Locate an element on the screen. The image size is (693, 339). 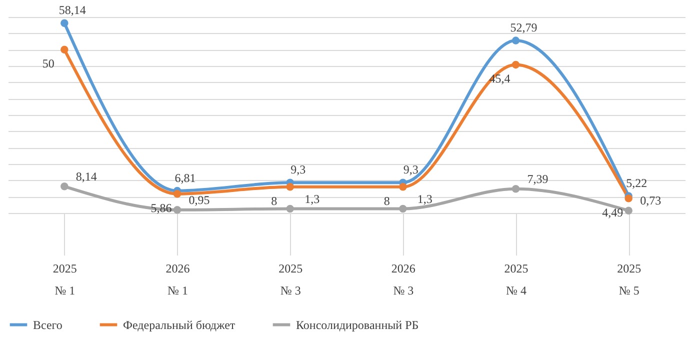
x-tick-label: 2025 № 3 is located at coordinates (290, 280).